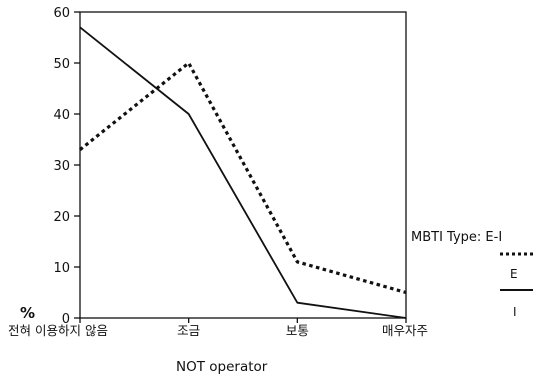  I want to click on y-axis: 0 10 20 30 40 50 60, so click(66, 166).